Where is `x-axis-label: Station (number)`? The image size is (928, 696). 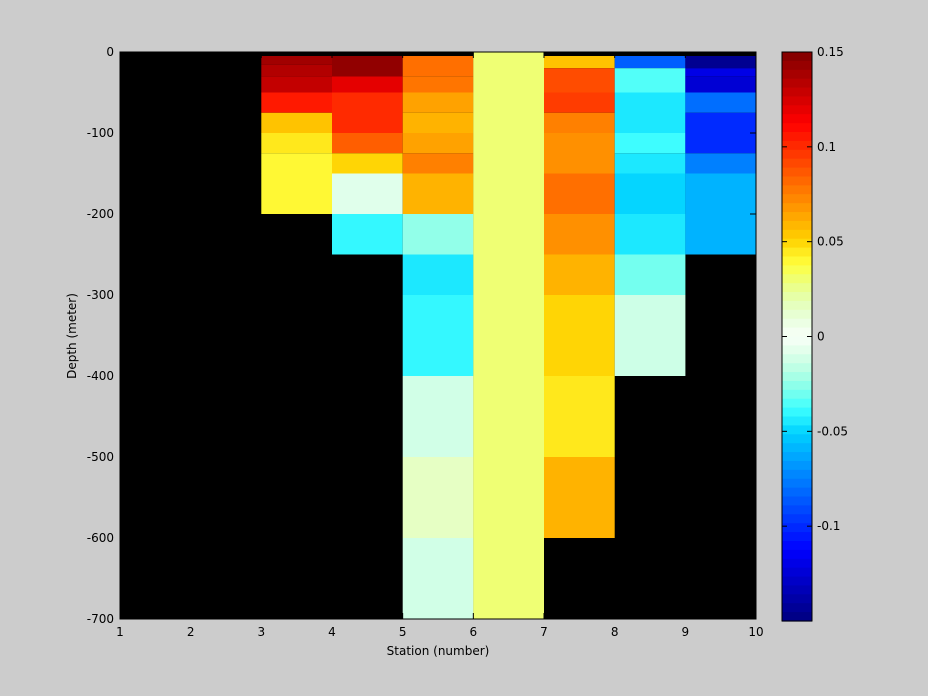
x-axis-label: Station (number) is located at coordinates (438, 651).